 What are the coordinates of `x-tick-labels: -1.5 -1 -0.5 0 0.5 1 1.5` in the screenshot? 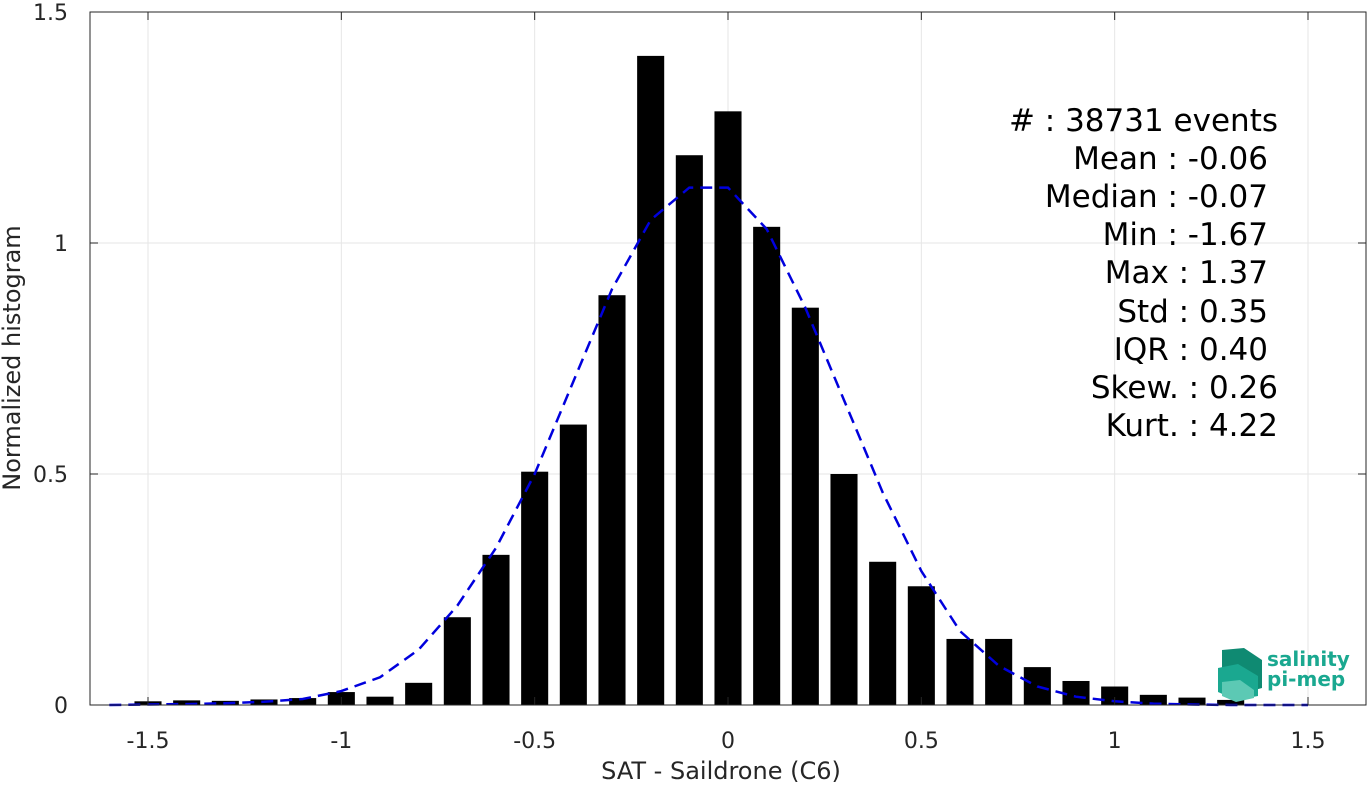 It's located at (726, 741).